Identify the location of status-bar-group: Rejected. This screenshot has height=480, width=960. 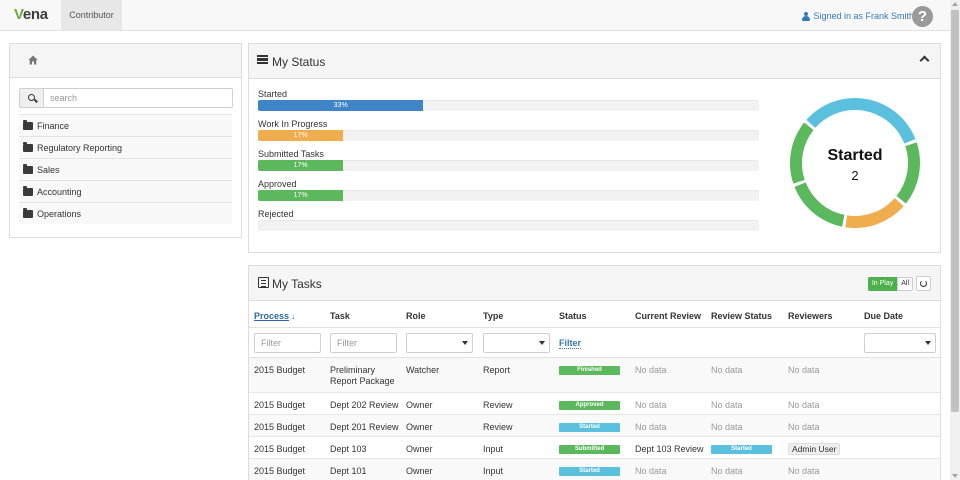
(508, 220).